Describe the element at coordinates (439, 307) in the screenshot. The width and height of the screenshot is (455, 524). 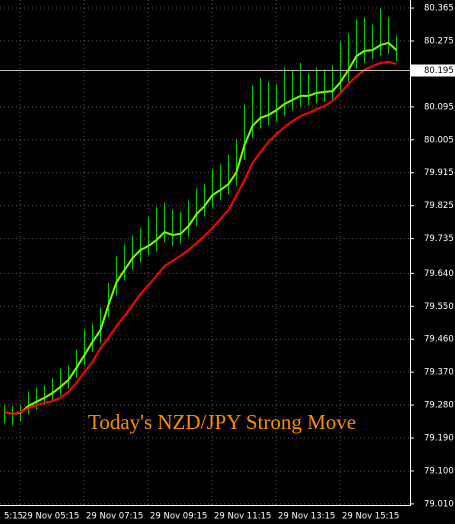
I see `y-tick-label: 79.550` at that location.